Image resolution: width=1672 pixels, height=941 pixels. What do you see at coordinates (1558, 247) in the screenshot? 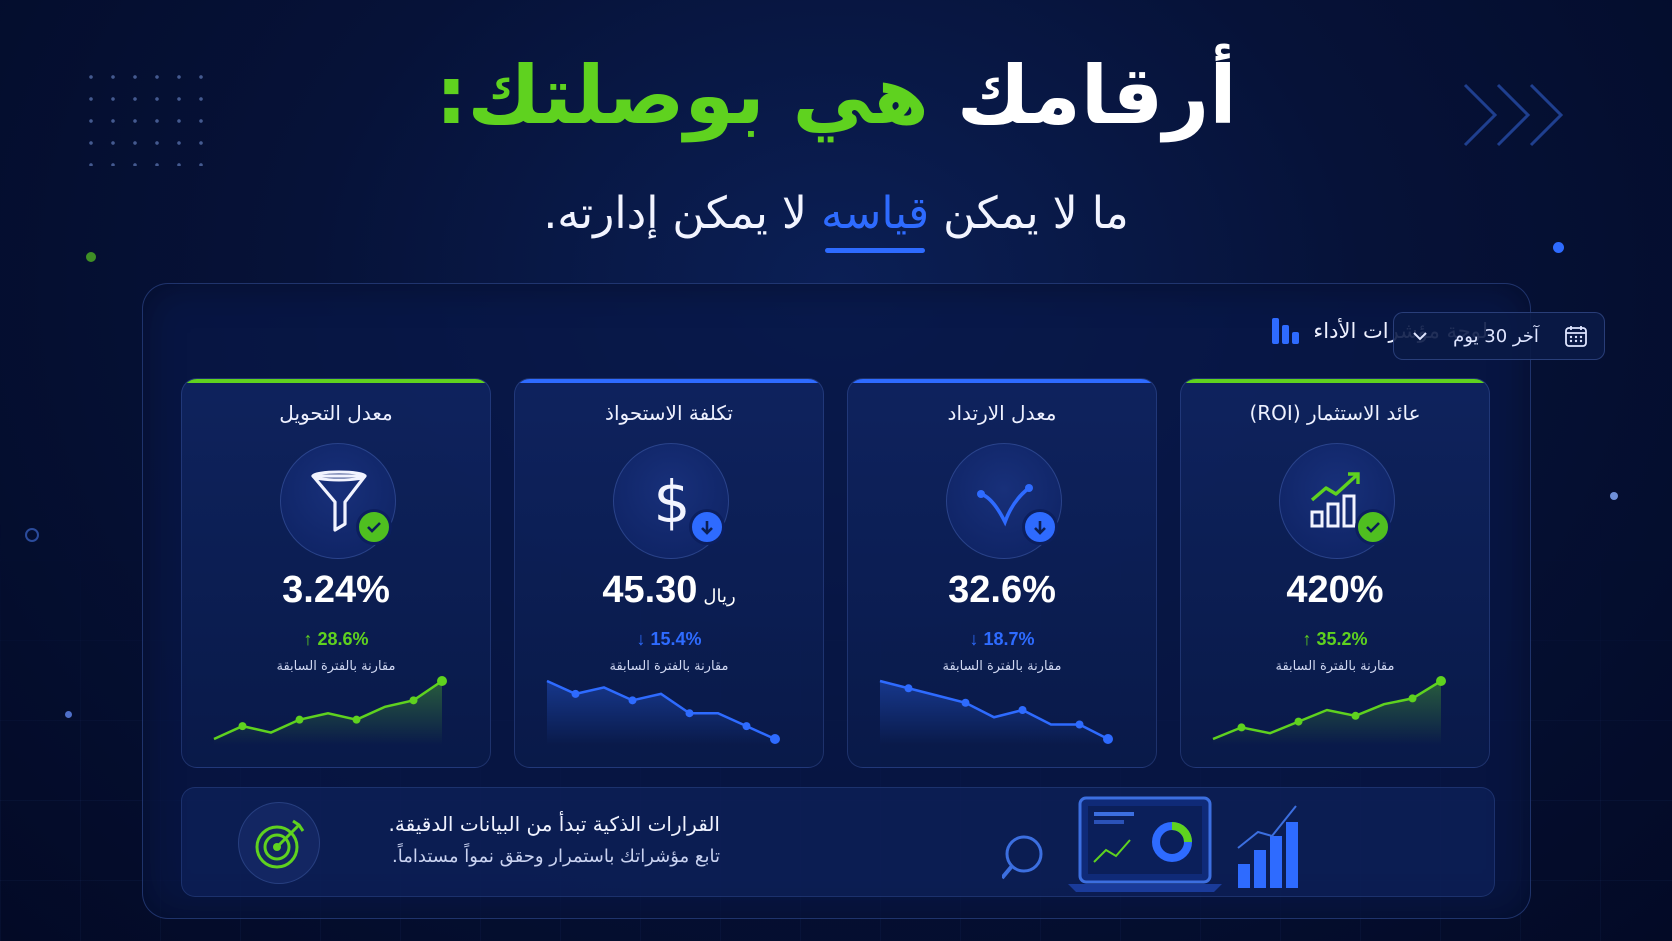
I see `decor-dot-blue` at bounding box center [1558, 247].